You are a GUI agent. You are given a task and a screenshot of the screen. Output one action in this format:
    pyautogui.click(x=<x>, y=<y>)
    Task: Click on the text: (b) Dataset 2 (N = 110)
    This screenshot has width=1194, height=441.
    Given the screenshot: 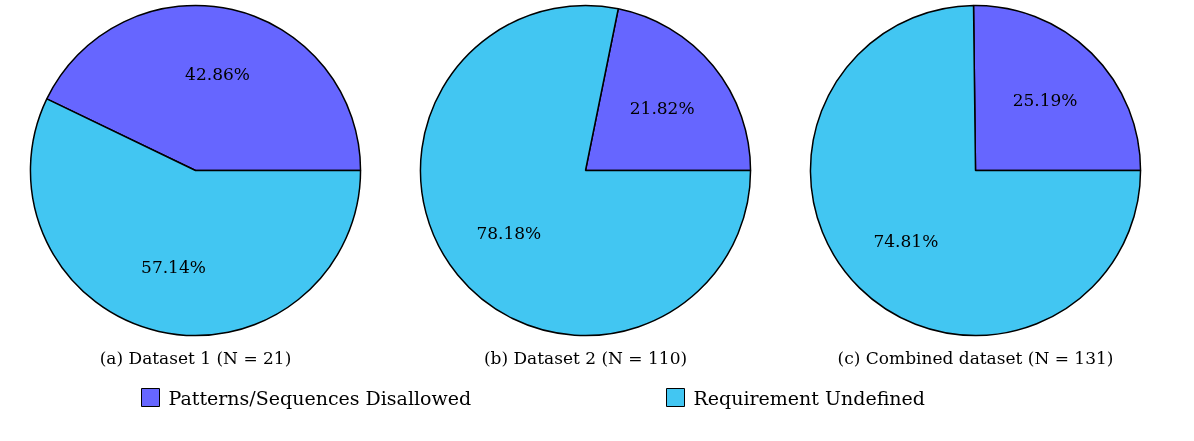 What is the action you would take?
    pyautogui.click(x=585, y=357)
    